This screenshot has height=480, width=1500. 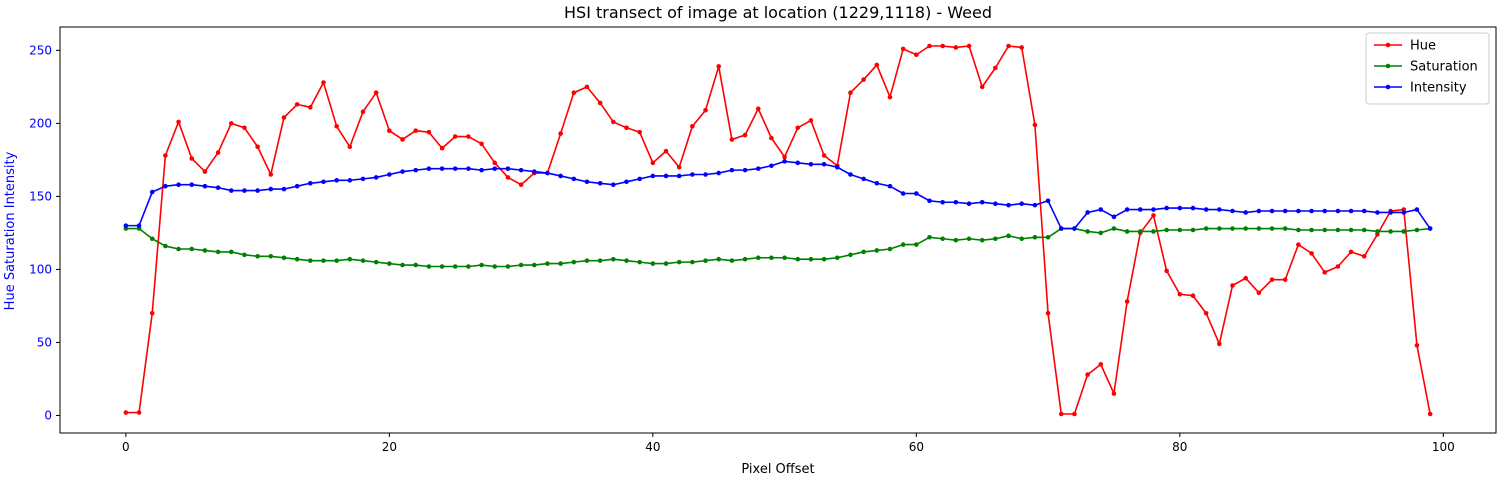 What do you see at coordinates (1405, 46) in the screenshot?
I see `legend-item-hue: Hue` at bounding box center [1405, 46].